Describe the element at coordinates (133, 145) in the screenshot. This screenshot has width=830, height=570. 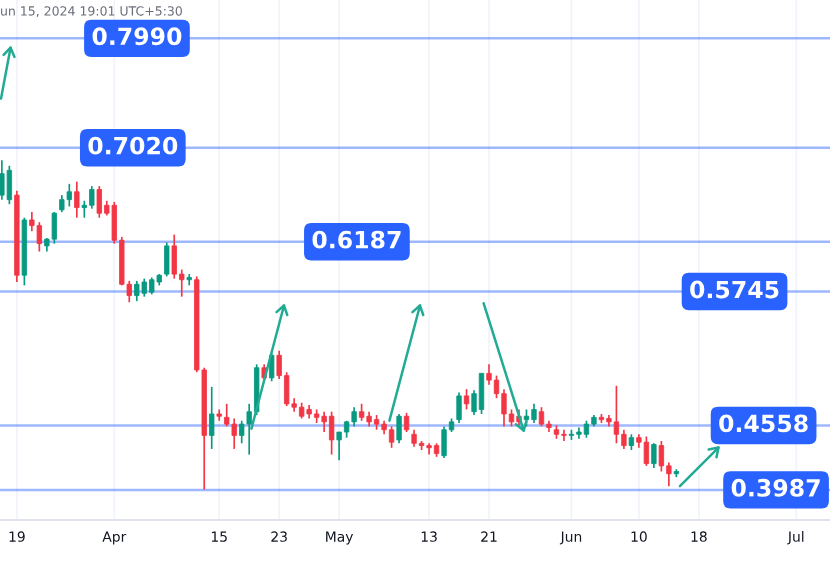
I see `ref-line-label: 0.7020` at that location.